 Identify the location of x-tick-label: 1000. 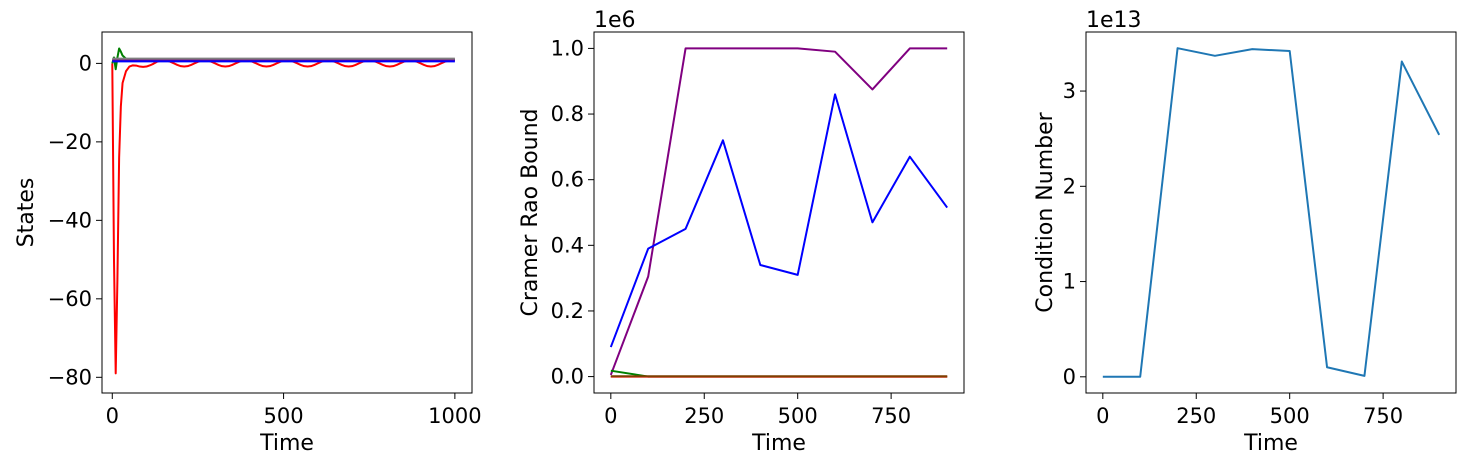
(454, 416).